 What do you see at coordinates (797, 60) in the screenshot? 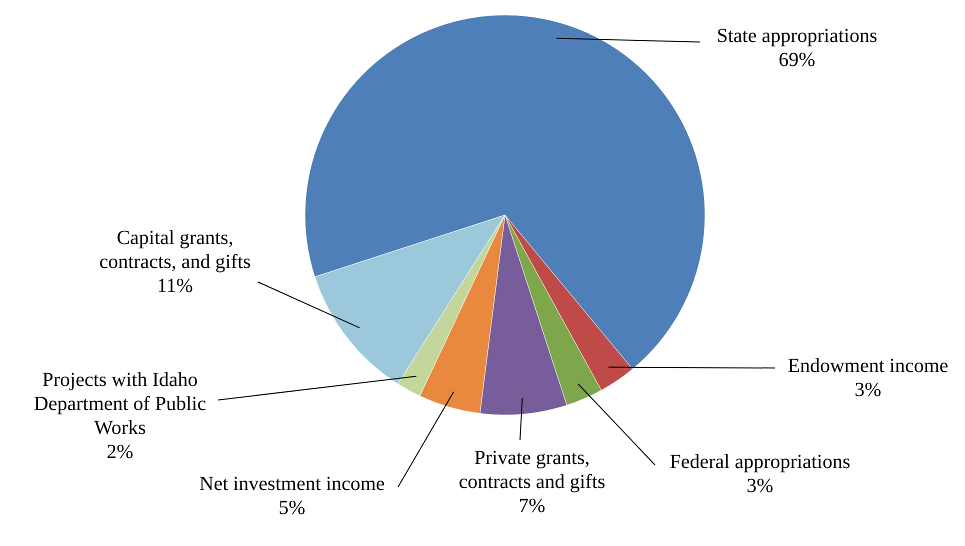
I see `data-label: 69%` at bounding box center [797, 60].